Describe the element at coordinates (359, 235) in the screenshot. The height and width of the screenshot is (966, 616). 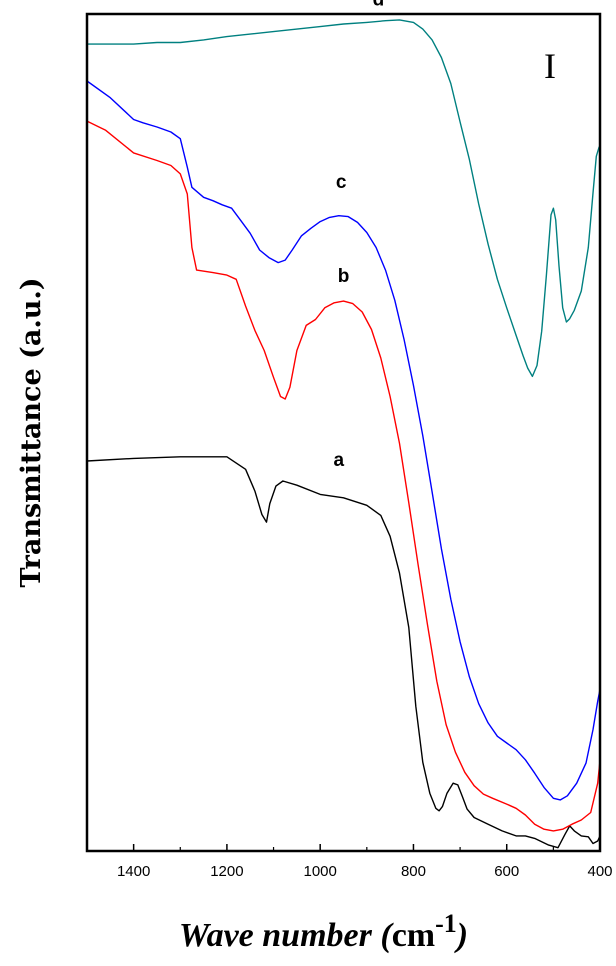
I see `label-layer: a b c d` at that location.